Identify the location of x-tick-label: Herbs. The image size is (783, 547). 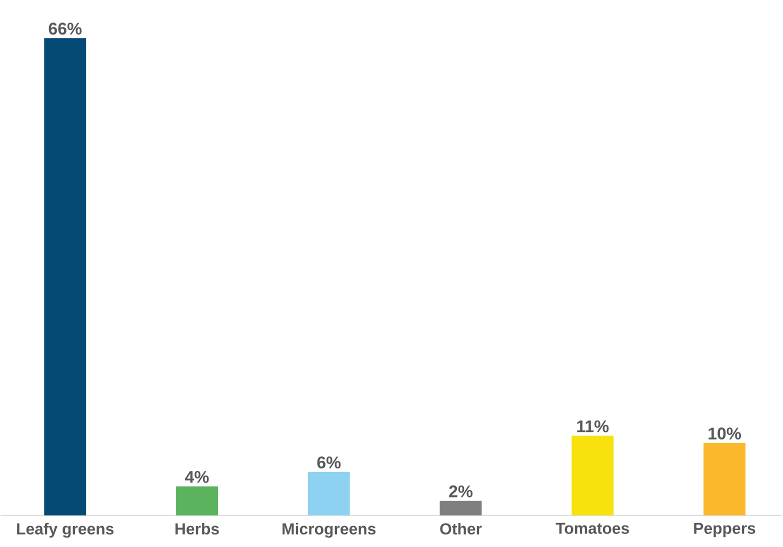
(197, 528).